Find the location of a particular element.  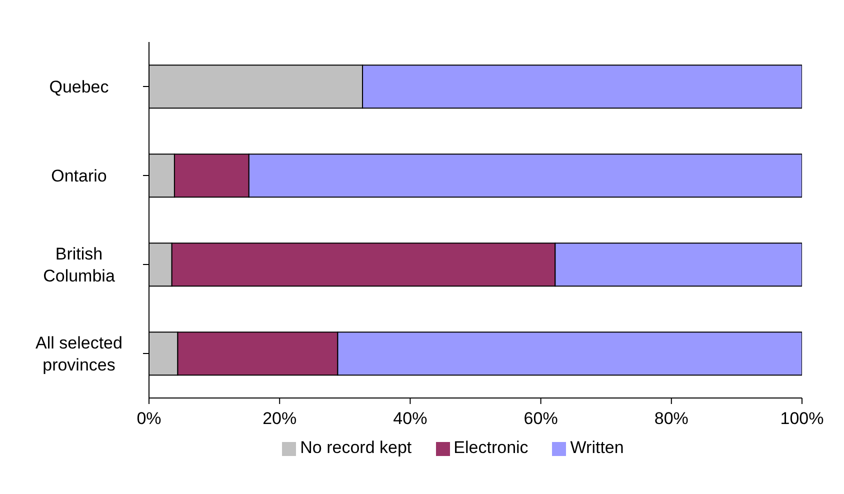

y-tick-label: Quebec is located at coordinates (79, 86).